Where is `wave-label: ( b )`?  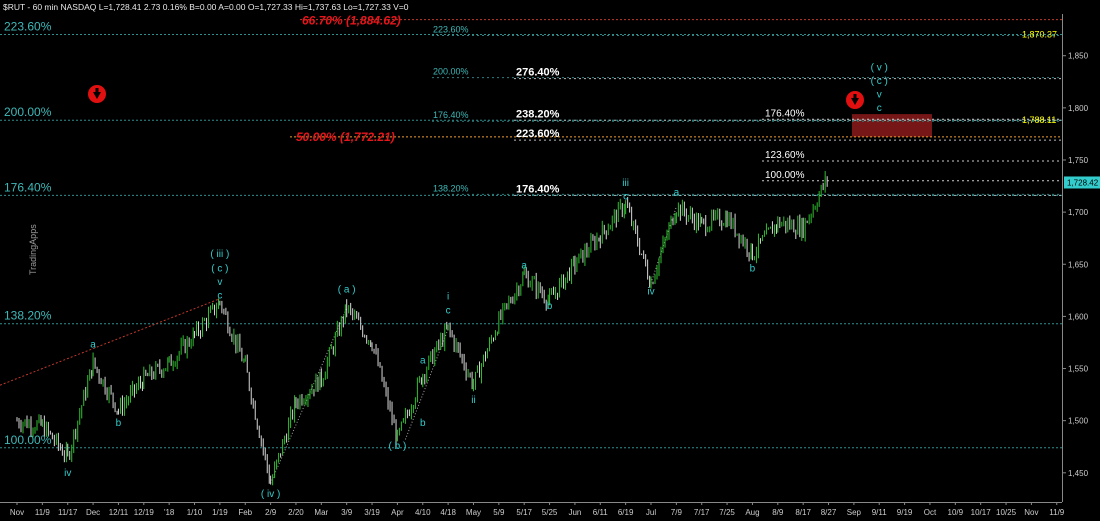
wave-label: ( b ) is located at coordinates (398, 446).